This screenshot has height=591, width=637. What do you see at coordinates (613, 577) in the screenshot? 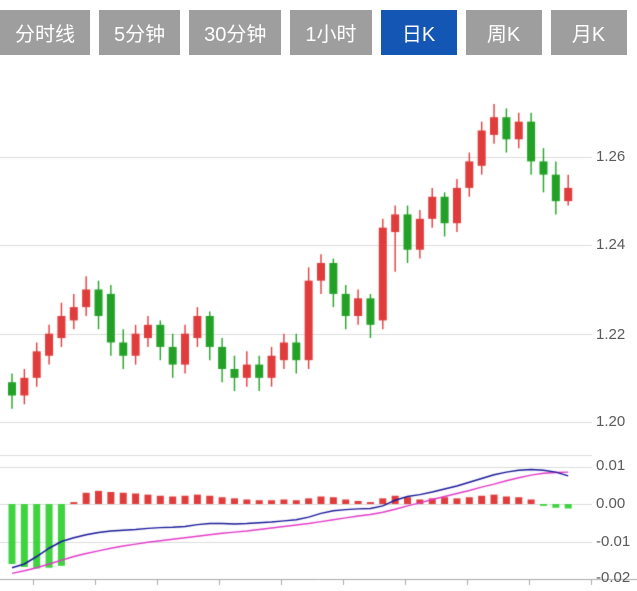
I see `macd-axis-tick: -0.02` at bounding box center [613, 577].